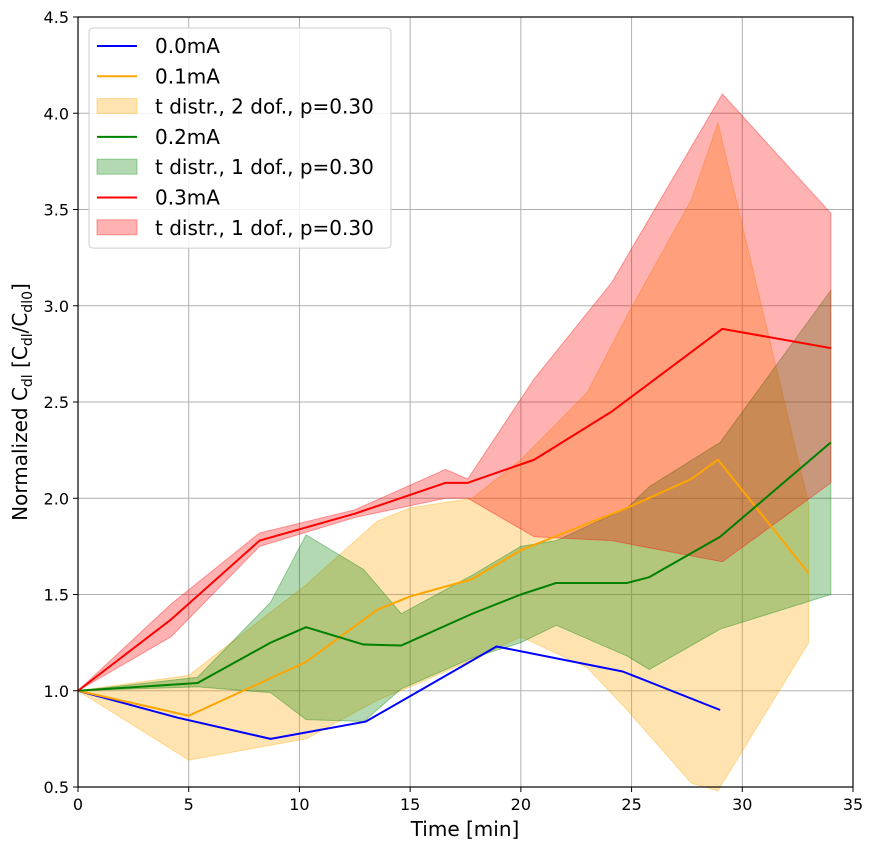  What do you see at coordinates (187, 137) in the screenshot?
I see `legend-label: 0.2mA` at bounding box center [187, 137].